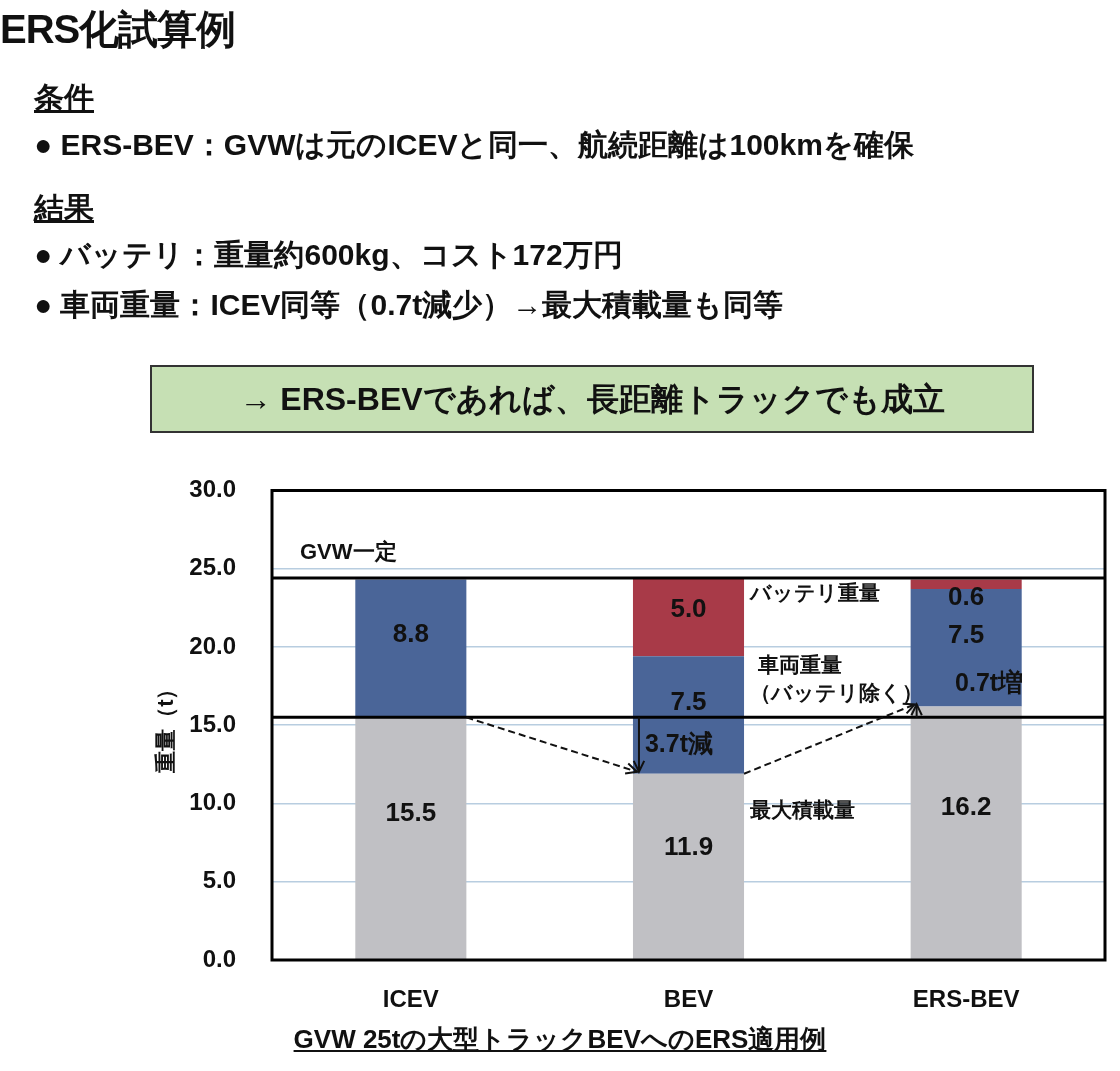 The height and width of the screenshot is (1071, 1120). Describe the element at coordinates (966, 805) in the screenshot. I see `data-label: 16.2` at that location.